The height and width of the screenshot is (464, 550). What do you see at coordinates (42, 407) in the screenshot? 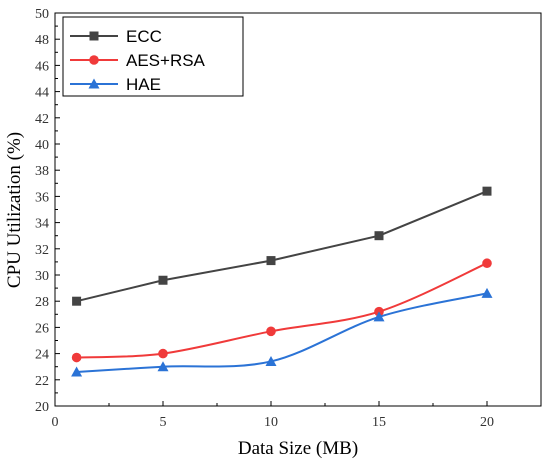
I see `y-tick-label: 20` at bounding box center [42, 407].